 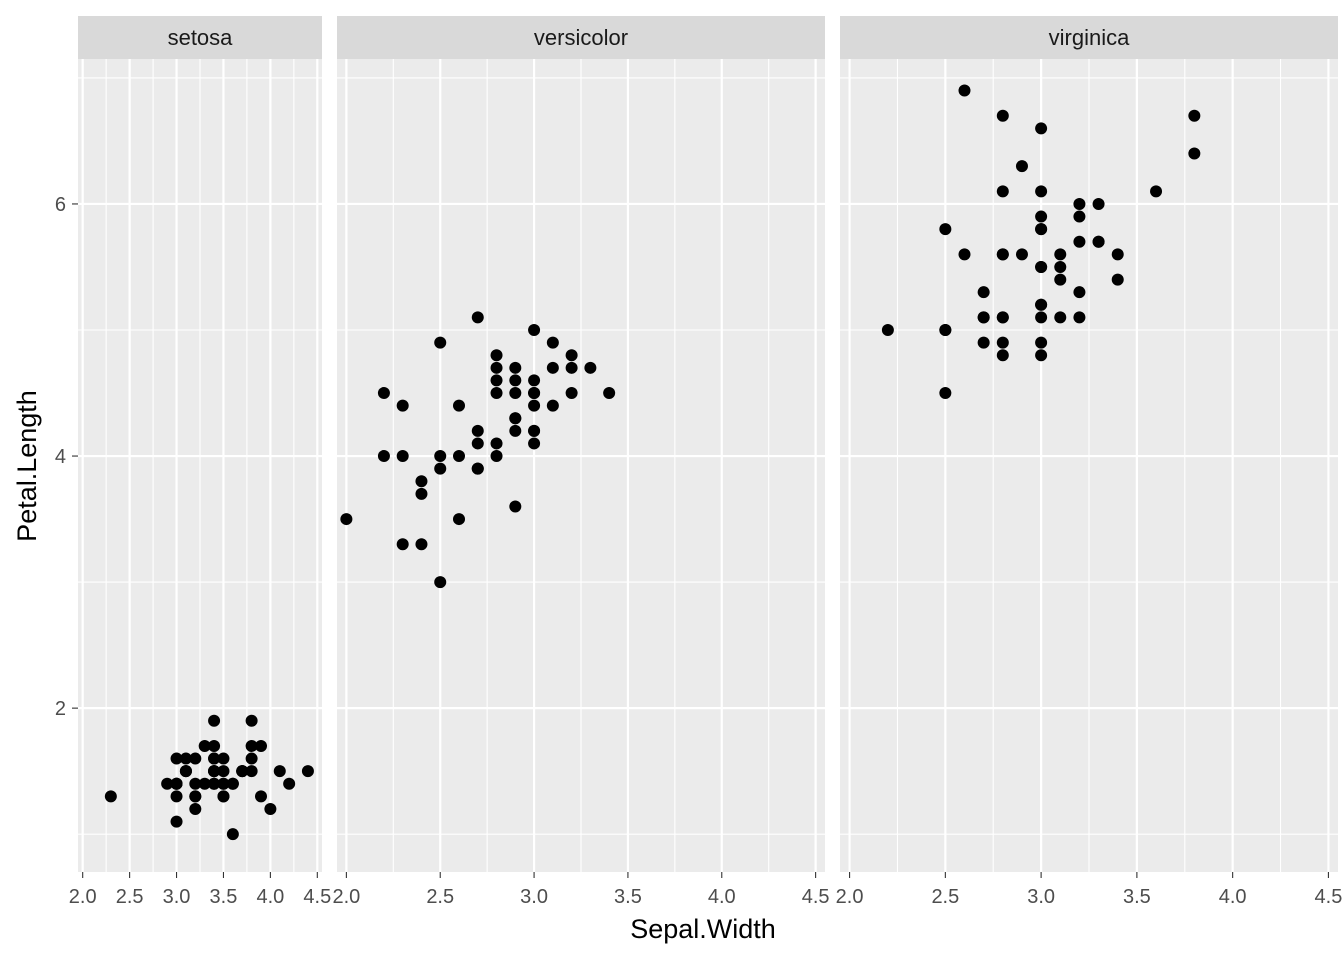 I want to click on facet-strip-label: versicolor, so click(x=581, y=37).